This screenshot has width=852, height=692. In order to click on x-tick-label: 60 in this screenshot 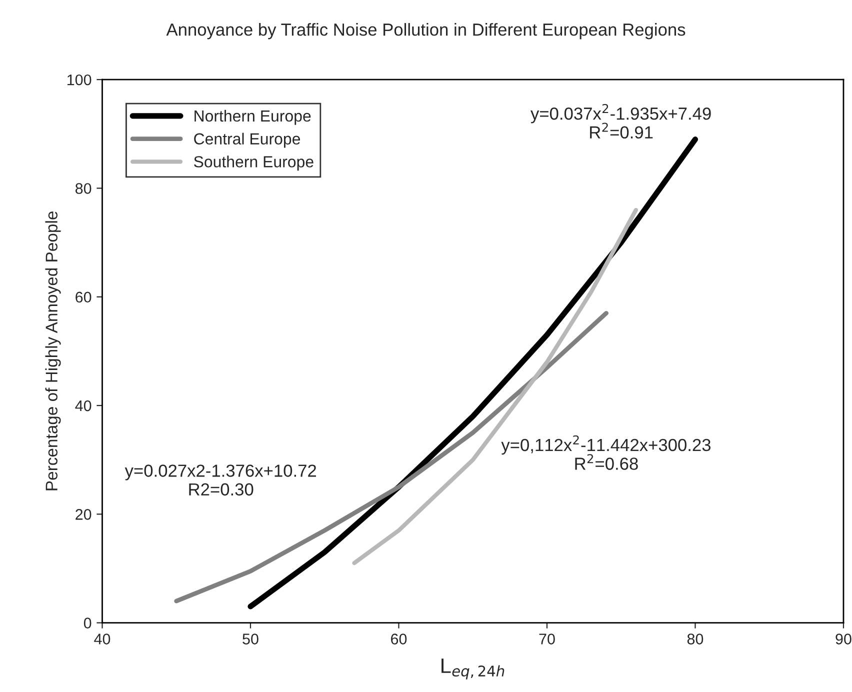, I will do `click(399, 639)`.